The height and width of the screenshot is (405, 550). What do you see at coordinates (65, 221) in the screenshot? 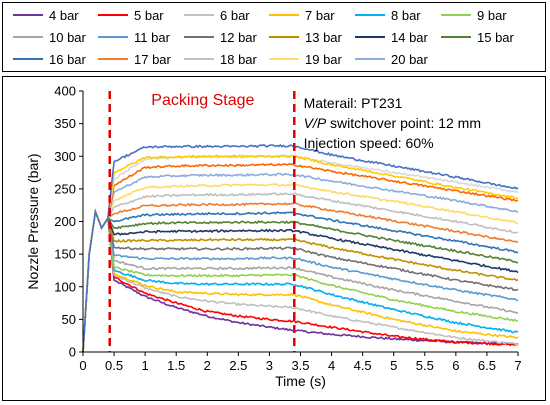
I see `y-tick-label: 200` at bounding box center [65, 221].